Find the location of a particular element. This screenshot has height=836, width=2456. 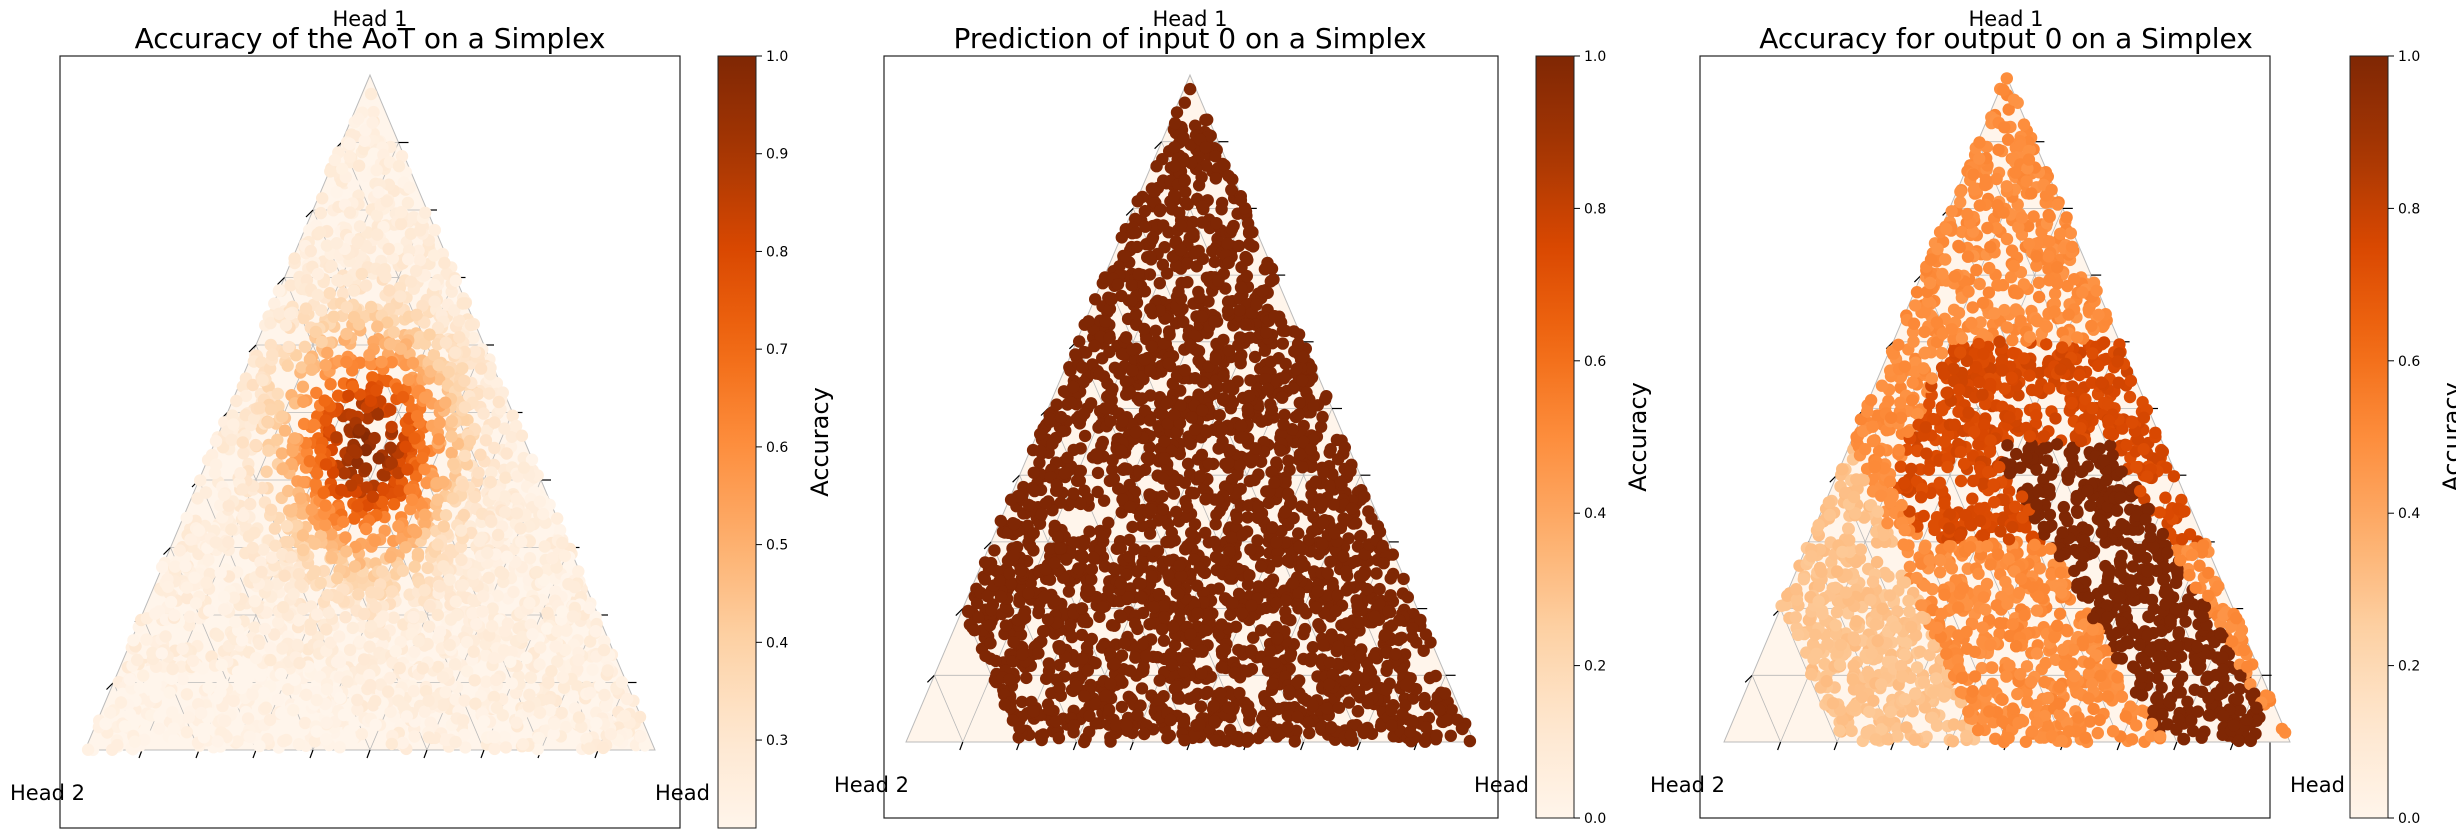

edge-tick is located at coordinates (110, 686).